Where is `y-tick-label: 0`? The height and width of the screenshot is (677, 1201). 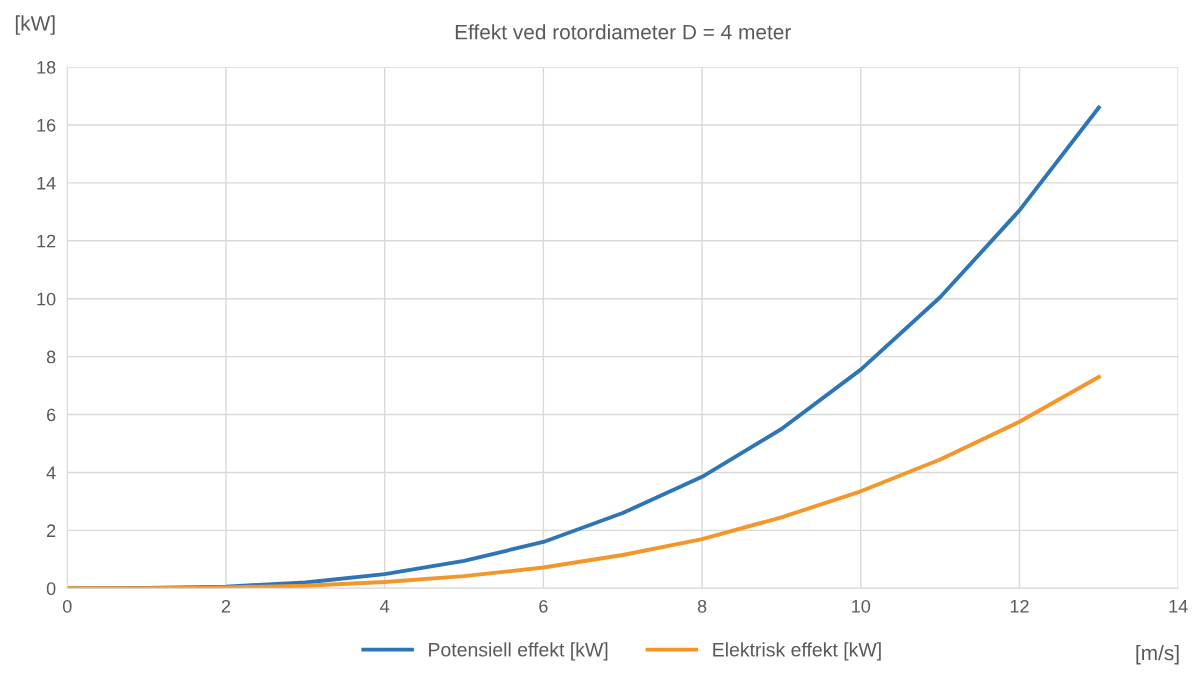 y-tick-label: 0 is located at coordinates (51, 589).